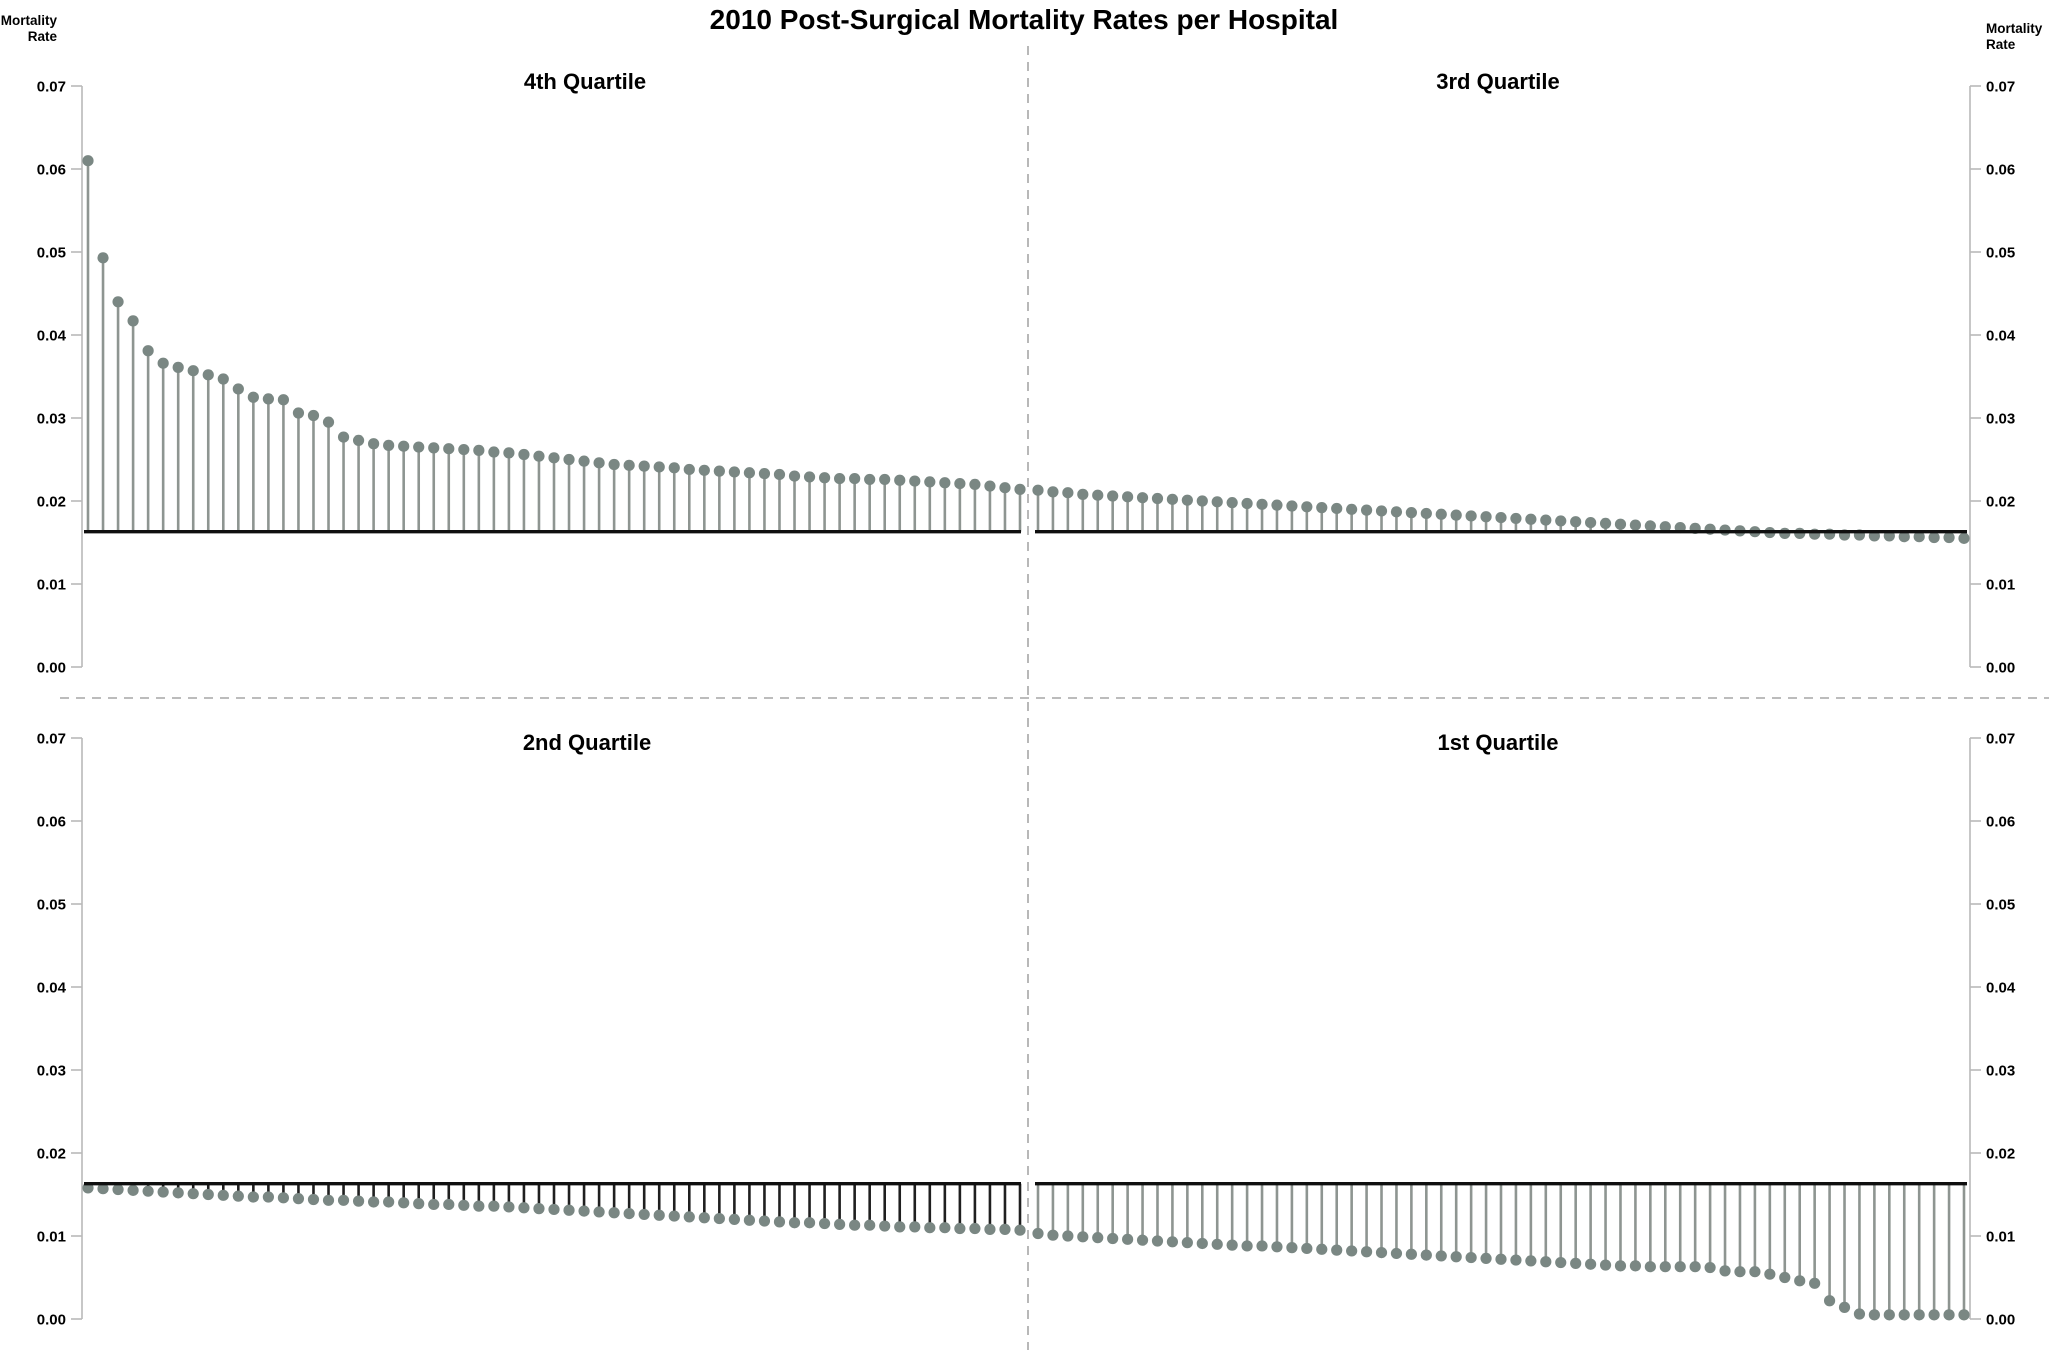  Describe the element at coordinates (2017, 37) in the screenshot. I see `y-axis-title-right: Mortality Rate` at that location.